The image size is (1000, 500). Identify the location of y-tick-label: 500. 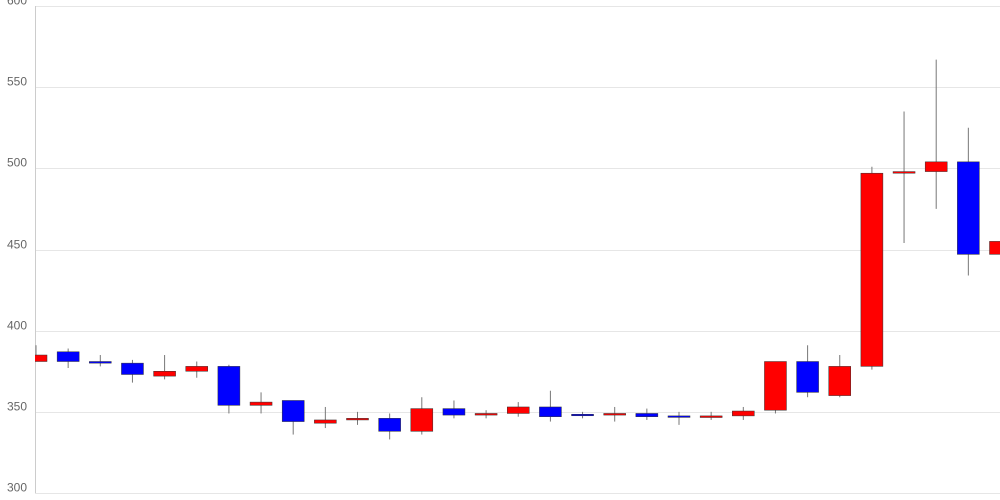
(17, 163).